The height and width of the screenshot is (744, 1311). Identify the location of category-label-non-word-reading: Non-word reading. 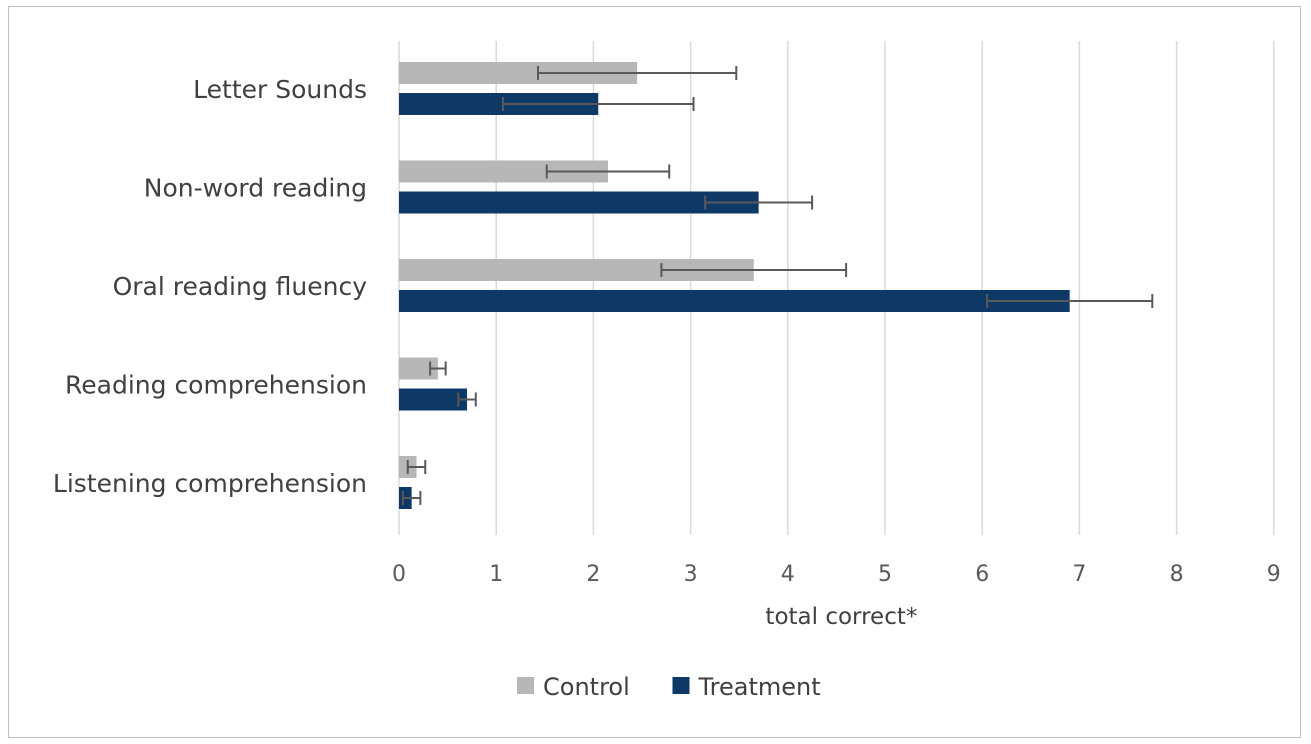
(255, 188).